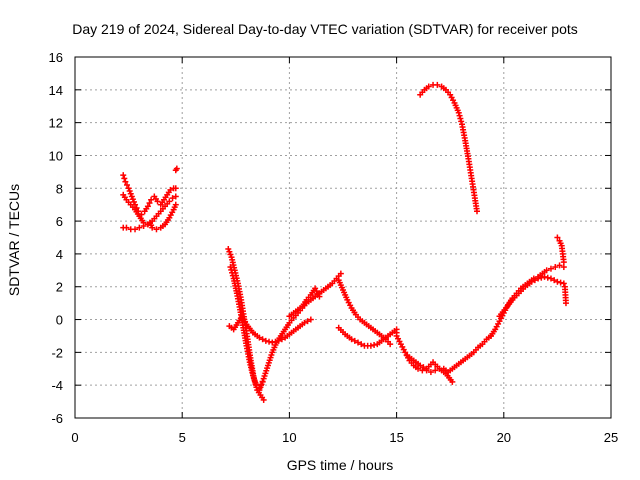 The height and width of the screenshot is (480, 640). I want to click on y-tick-label: 6, so click(59, 221).